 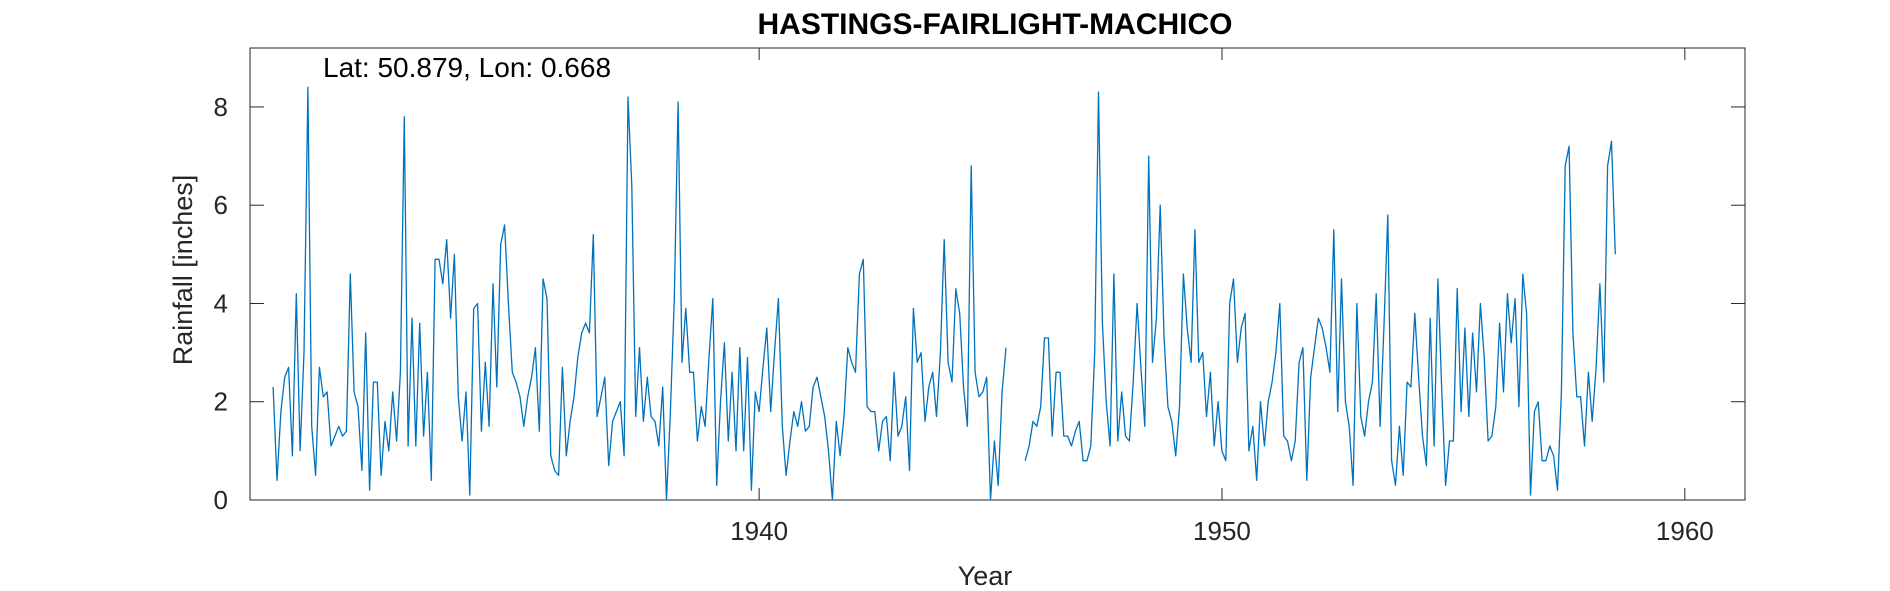 I want to click on y-tick-label: 2, so click(x=221, y=402).